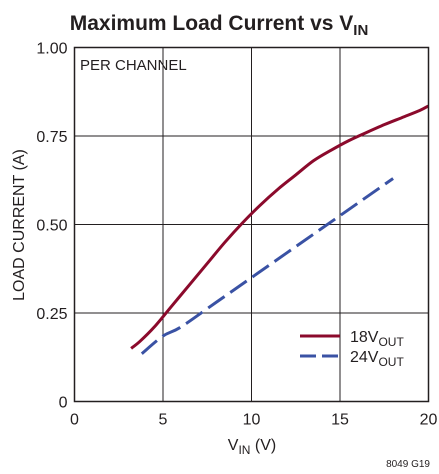 This screenshot has height=474, width=439. What do you see at coordinates (408, 464) in the screenshot?
I see `figure-number: 8049 G19` at bounding box center [408, 464].